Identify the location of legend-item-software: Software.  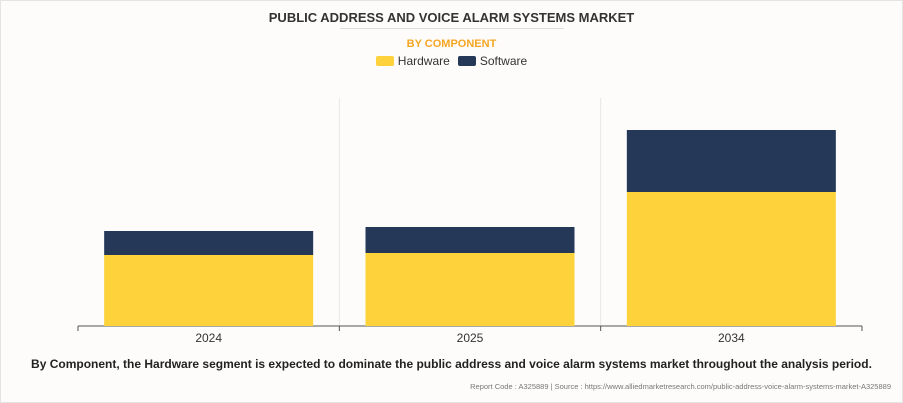
(492, 61).